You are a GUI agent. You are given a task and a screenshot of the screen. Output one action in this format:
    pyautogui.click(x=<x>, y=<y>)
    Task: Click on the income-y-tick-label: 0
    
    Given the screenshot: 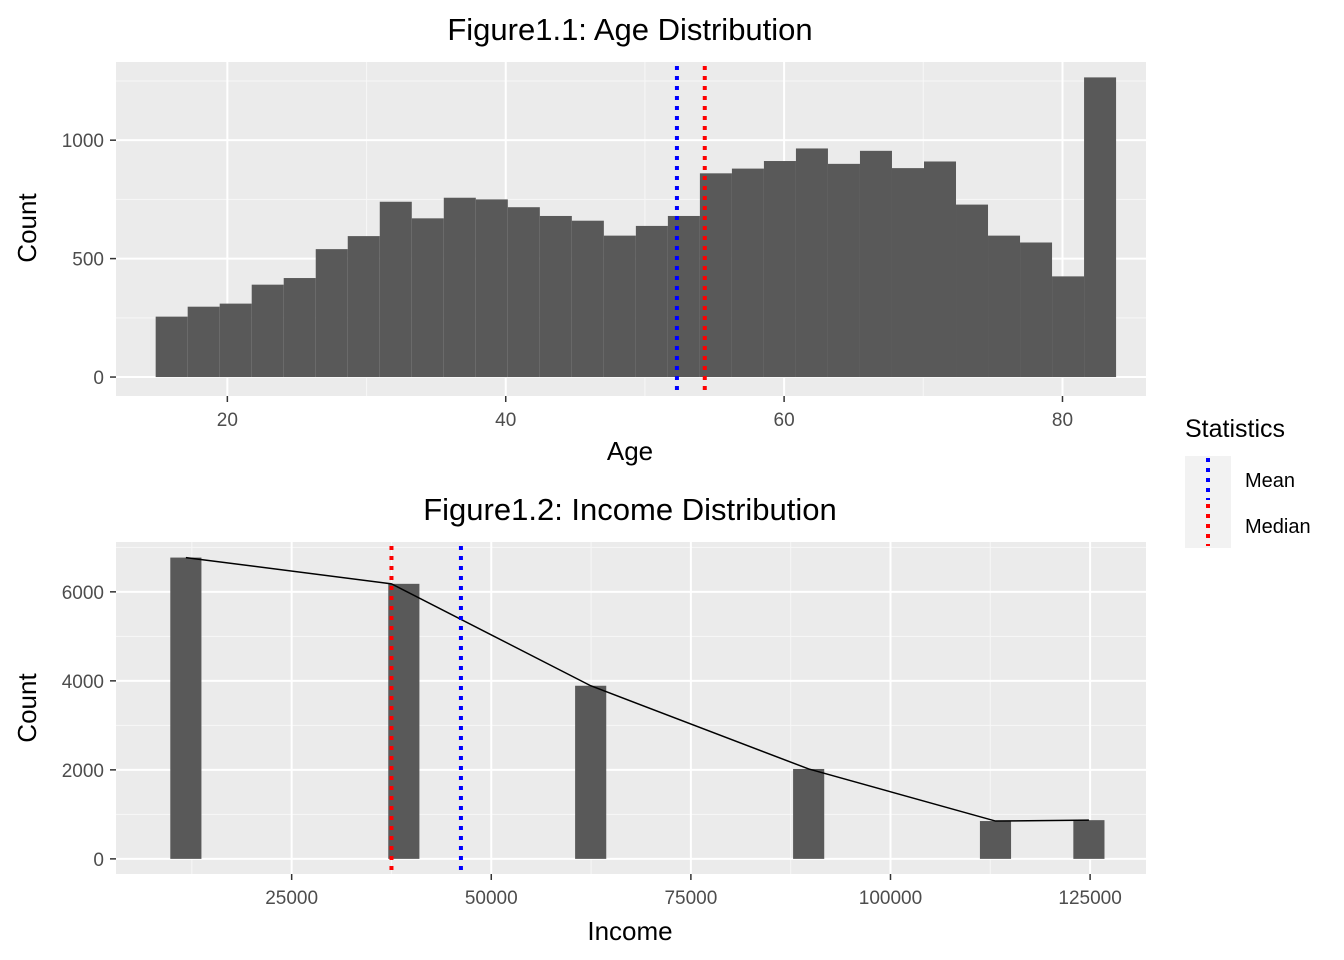 What is the action you would take?
    pyautogui.click(x=98, y=860)
    